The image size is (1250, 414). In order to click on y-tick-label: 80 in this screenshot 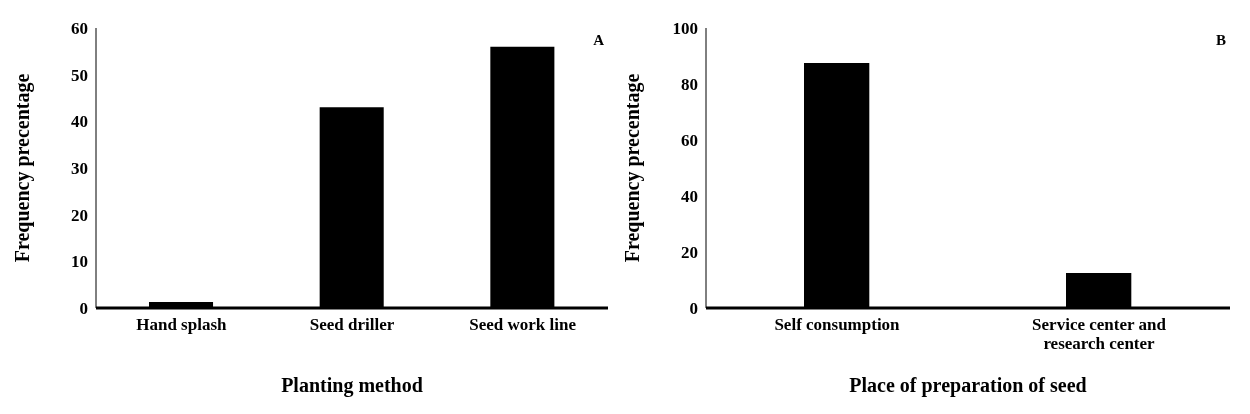, I will do `click(689, 85)`.